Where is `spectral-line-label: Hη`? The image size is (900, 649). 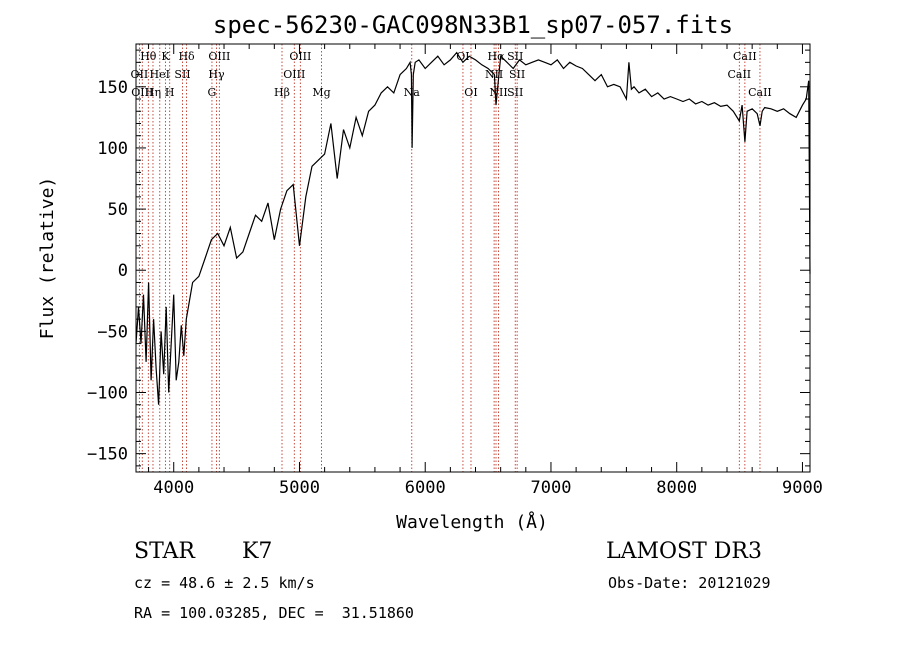
spectral-line-label: Hη is located at coordinates (153, 92).